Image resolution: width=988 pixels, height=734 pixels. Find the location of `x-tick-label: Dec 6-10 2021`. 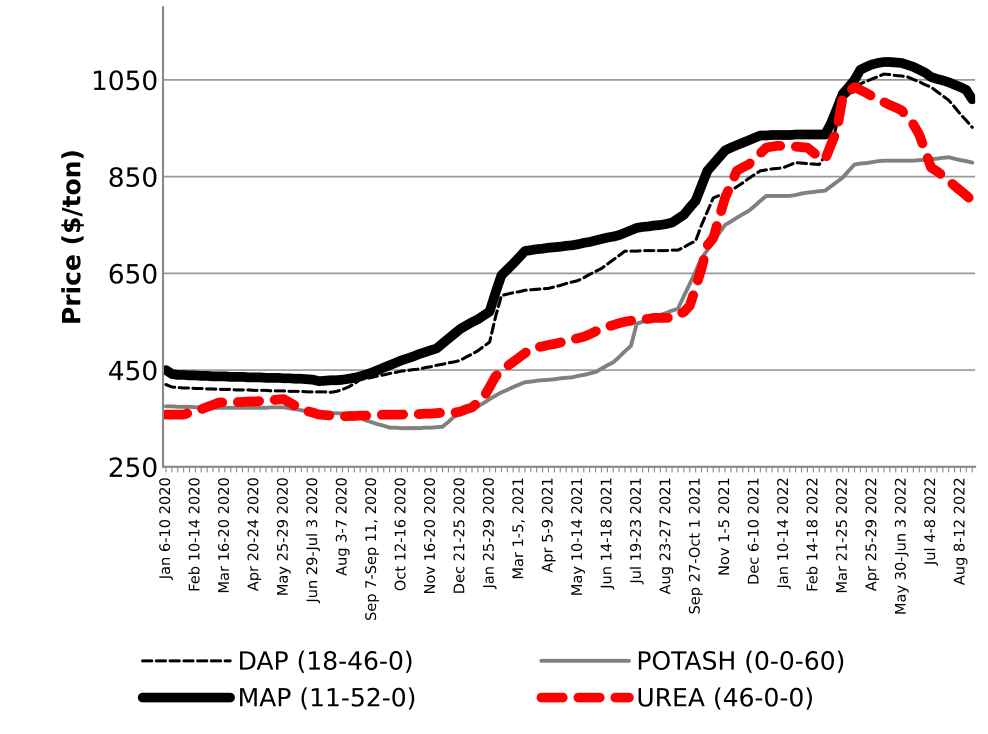

x-tick-label: Dec 6-10 2021 is located at coordinates (753, 531).